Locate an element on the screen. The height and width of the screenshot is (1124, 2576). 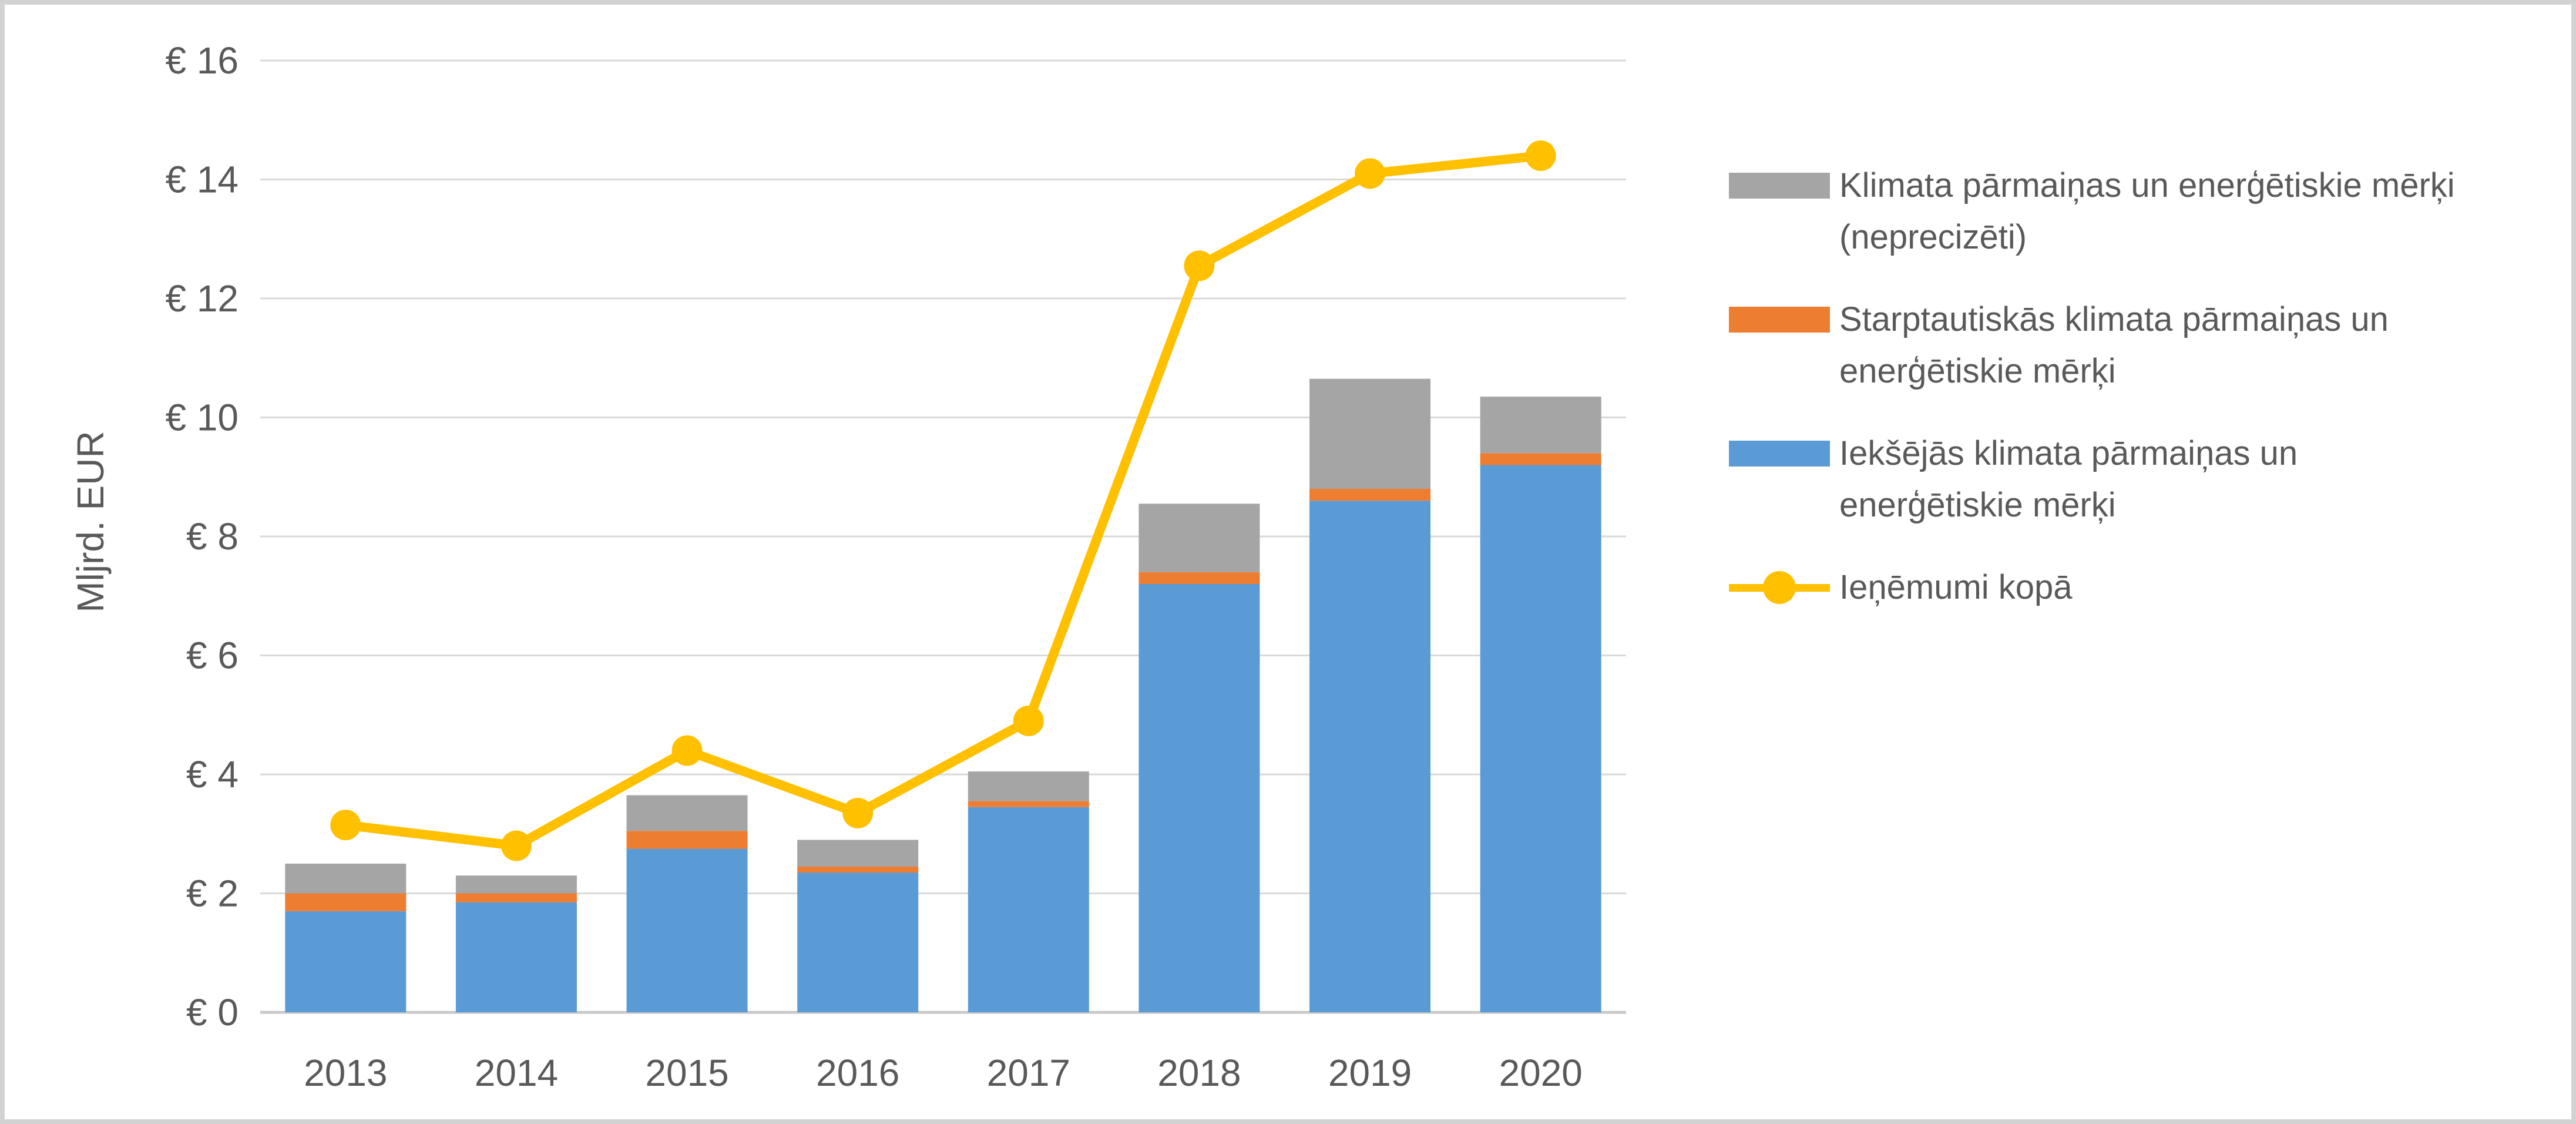
x-tick-label: 2019 is located at coordinates (1370, 1073).